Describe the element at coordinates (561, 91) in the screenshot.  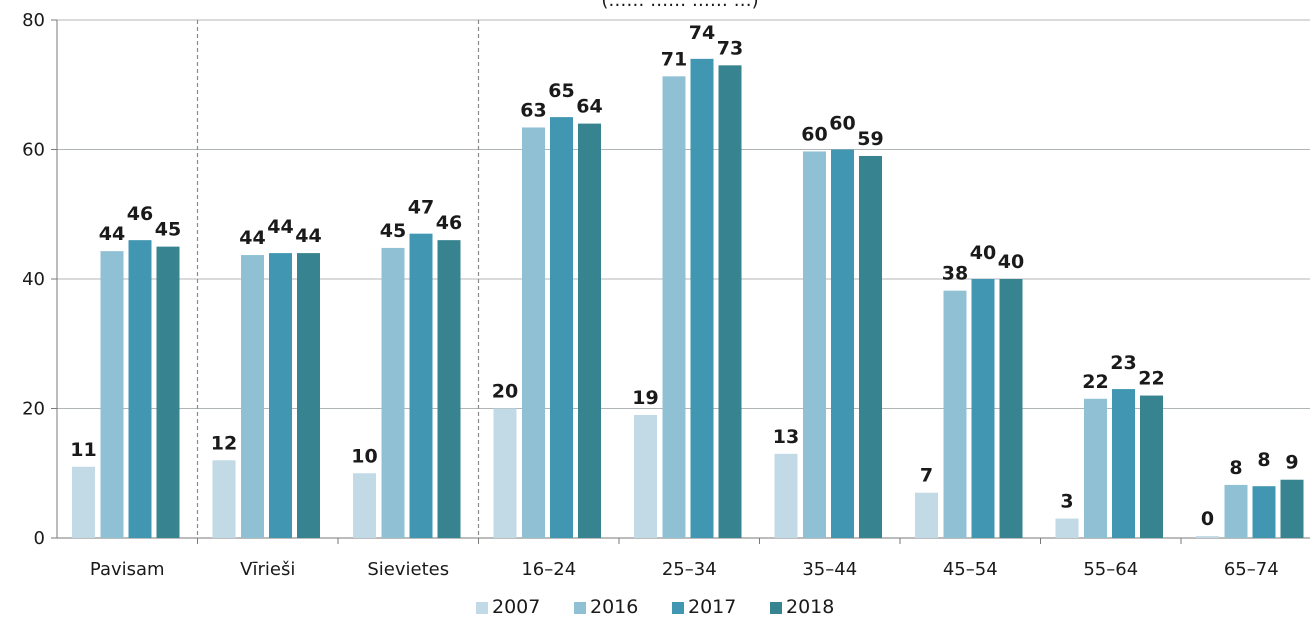
I see `data-label: 65` at that location.